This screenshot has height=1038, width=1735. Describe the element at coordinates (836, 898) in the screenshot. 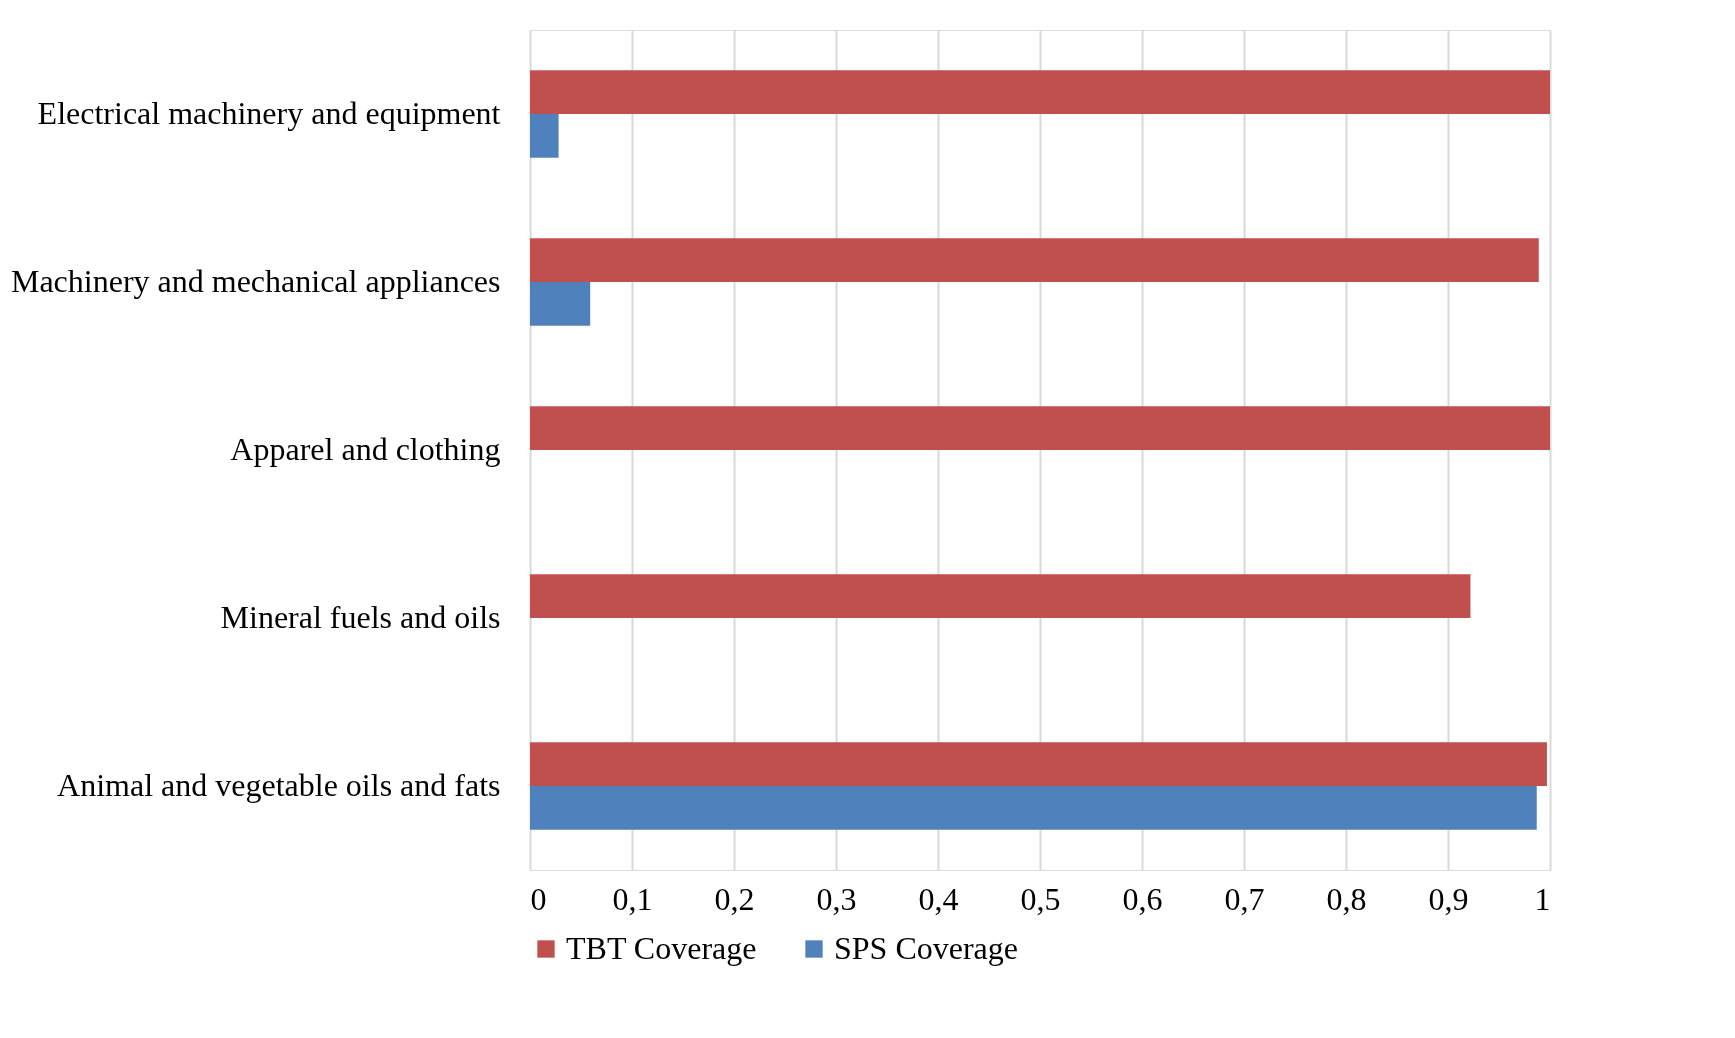

I see `x-tick-label: 0,3` at that location.